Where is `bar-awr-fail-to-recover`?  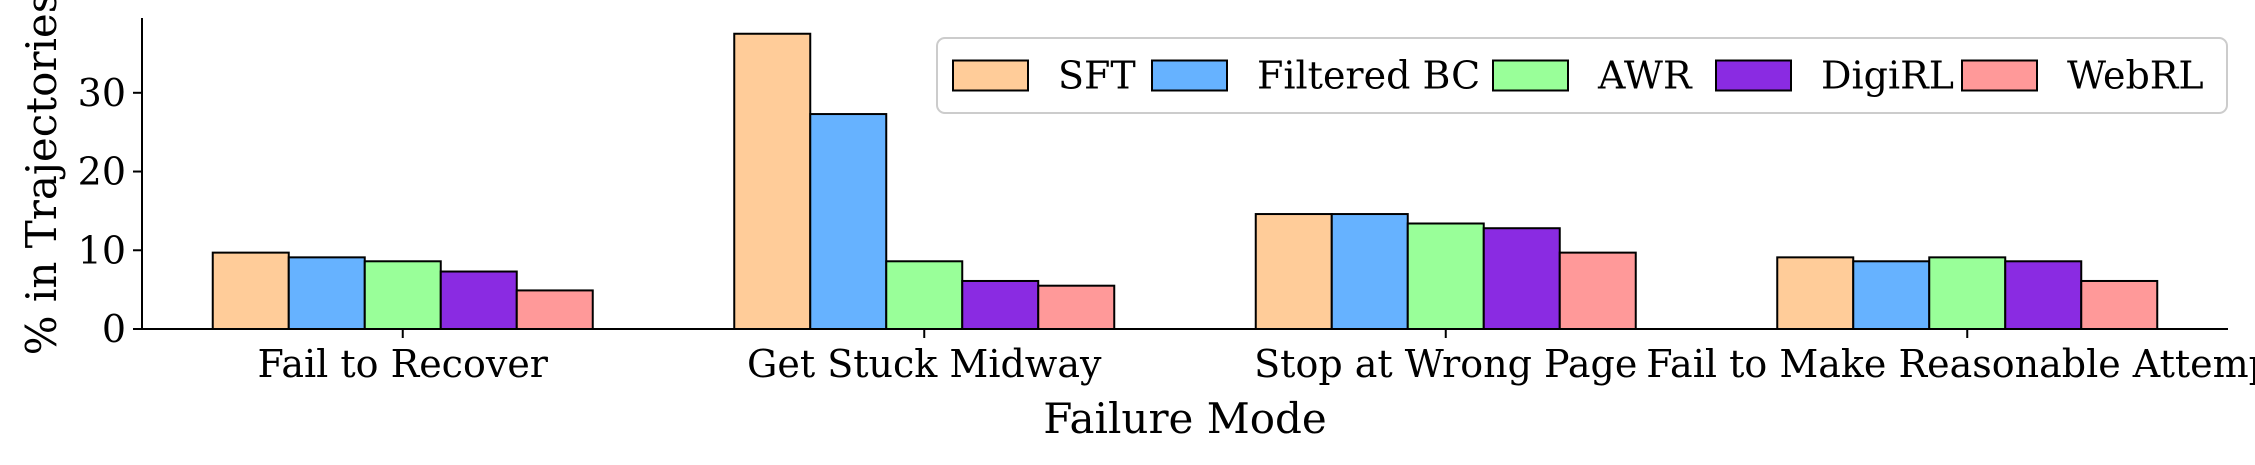 bar-awr-fail-to-recover is located at coordinates (402, 295).